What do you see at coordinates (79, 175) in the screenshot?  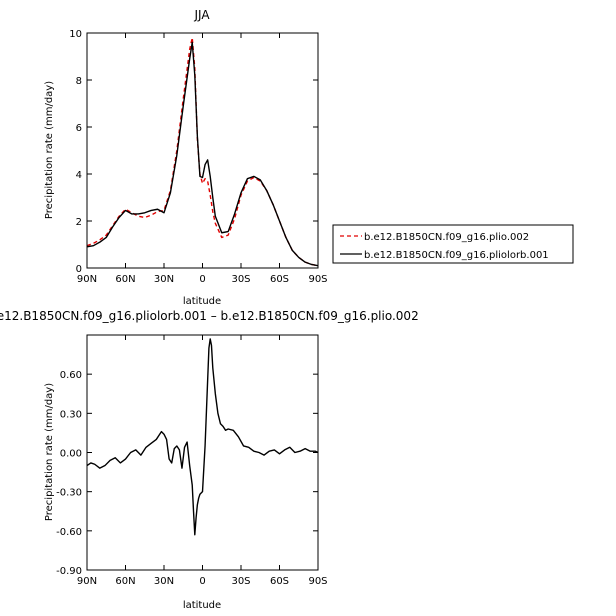 I see `top-y-tick-label: 4` at bounding box center [79, 175].